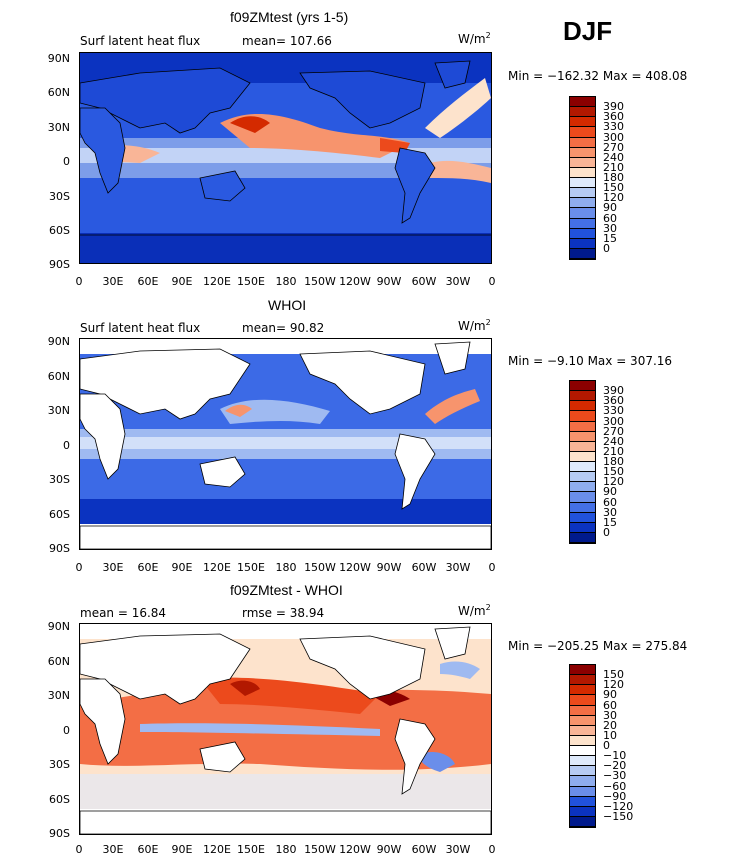 The width and height of the screenshot is (733, 859). Describe the element at coordinates (285, 729) in the screenshot. I see `panel-3-map` at that location.